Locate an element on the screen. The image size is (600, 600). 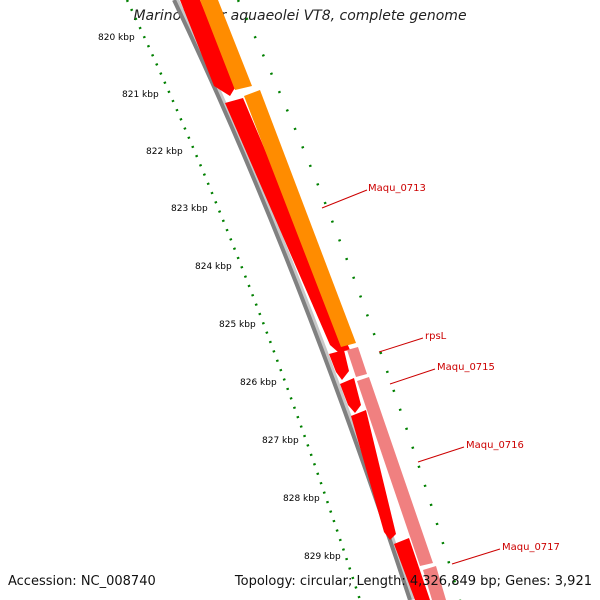
gene-label: Maqu_0713 is located at coordinates (397, 188).